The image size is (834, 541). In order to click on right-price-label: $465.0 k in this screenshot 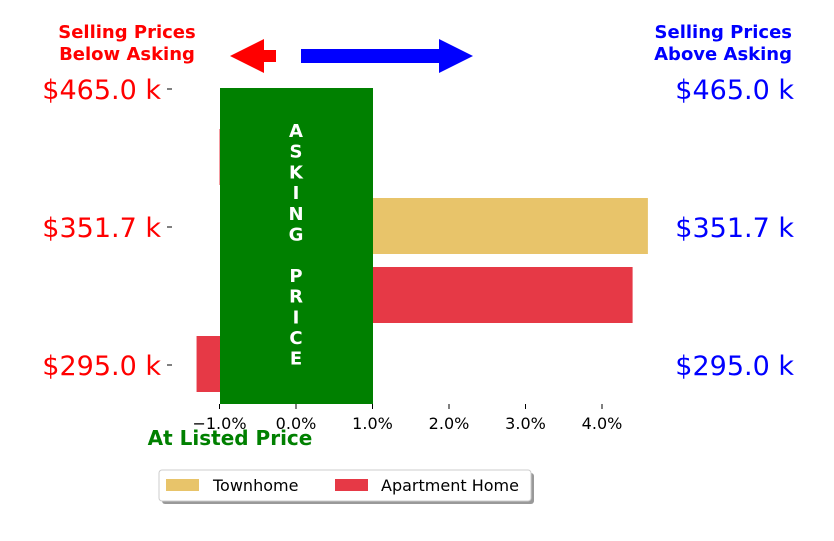, I will do `click(734, 90)`.